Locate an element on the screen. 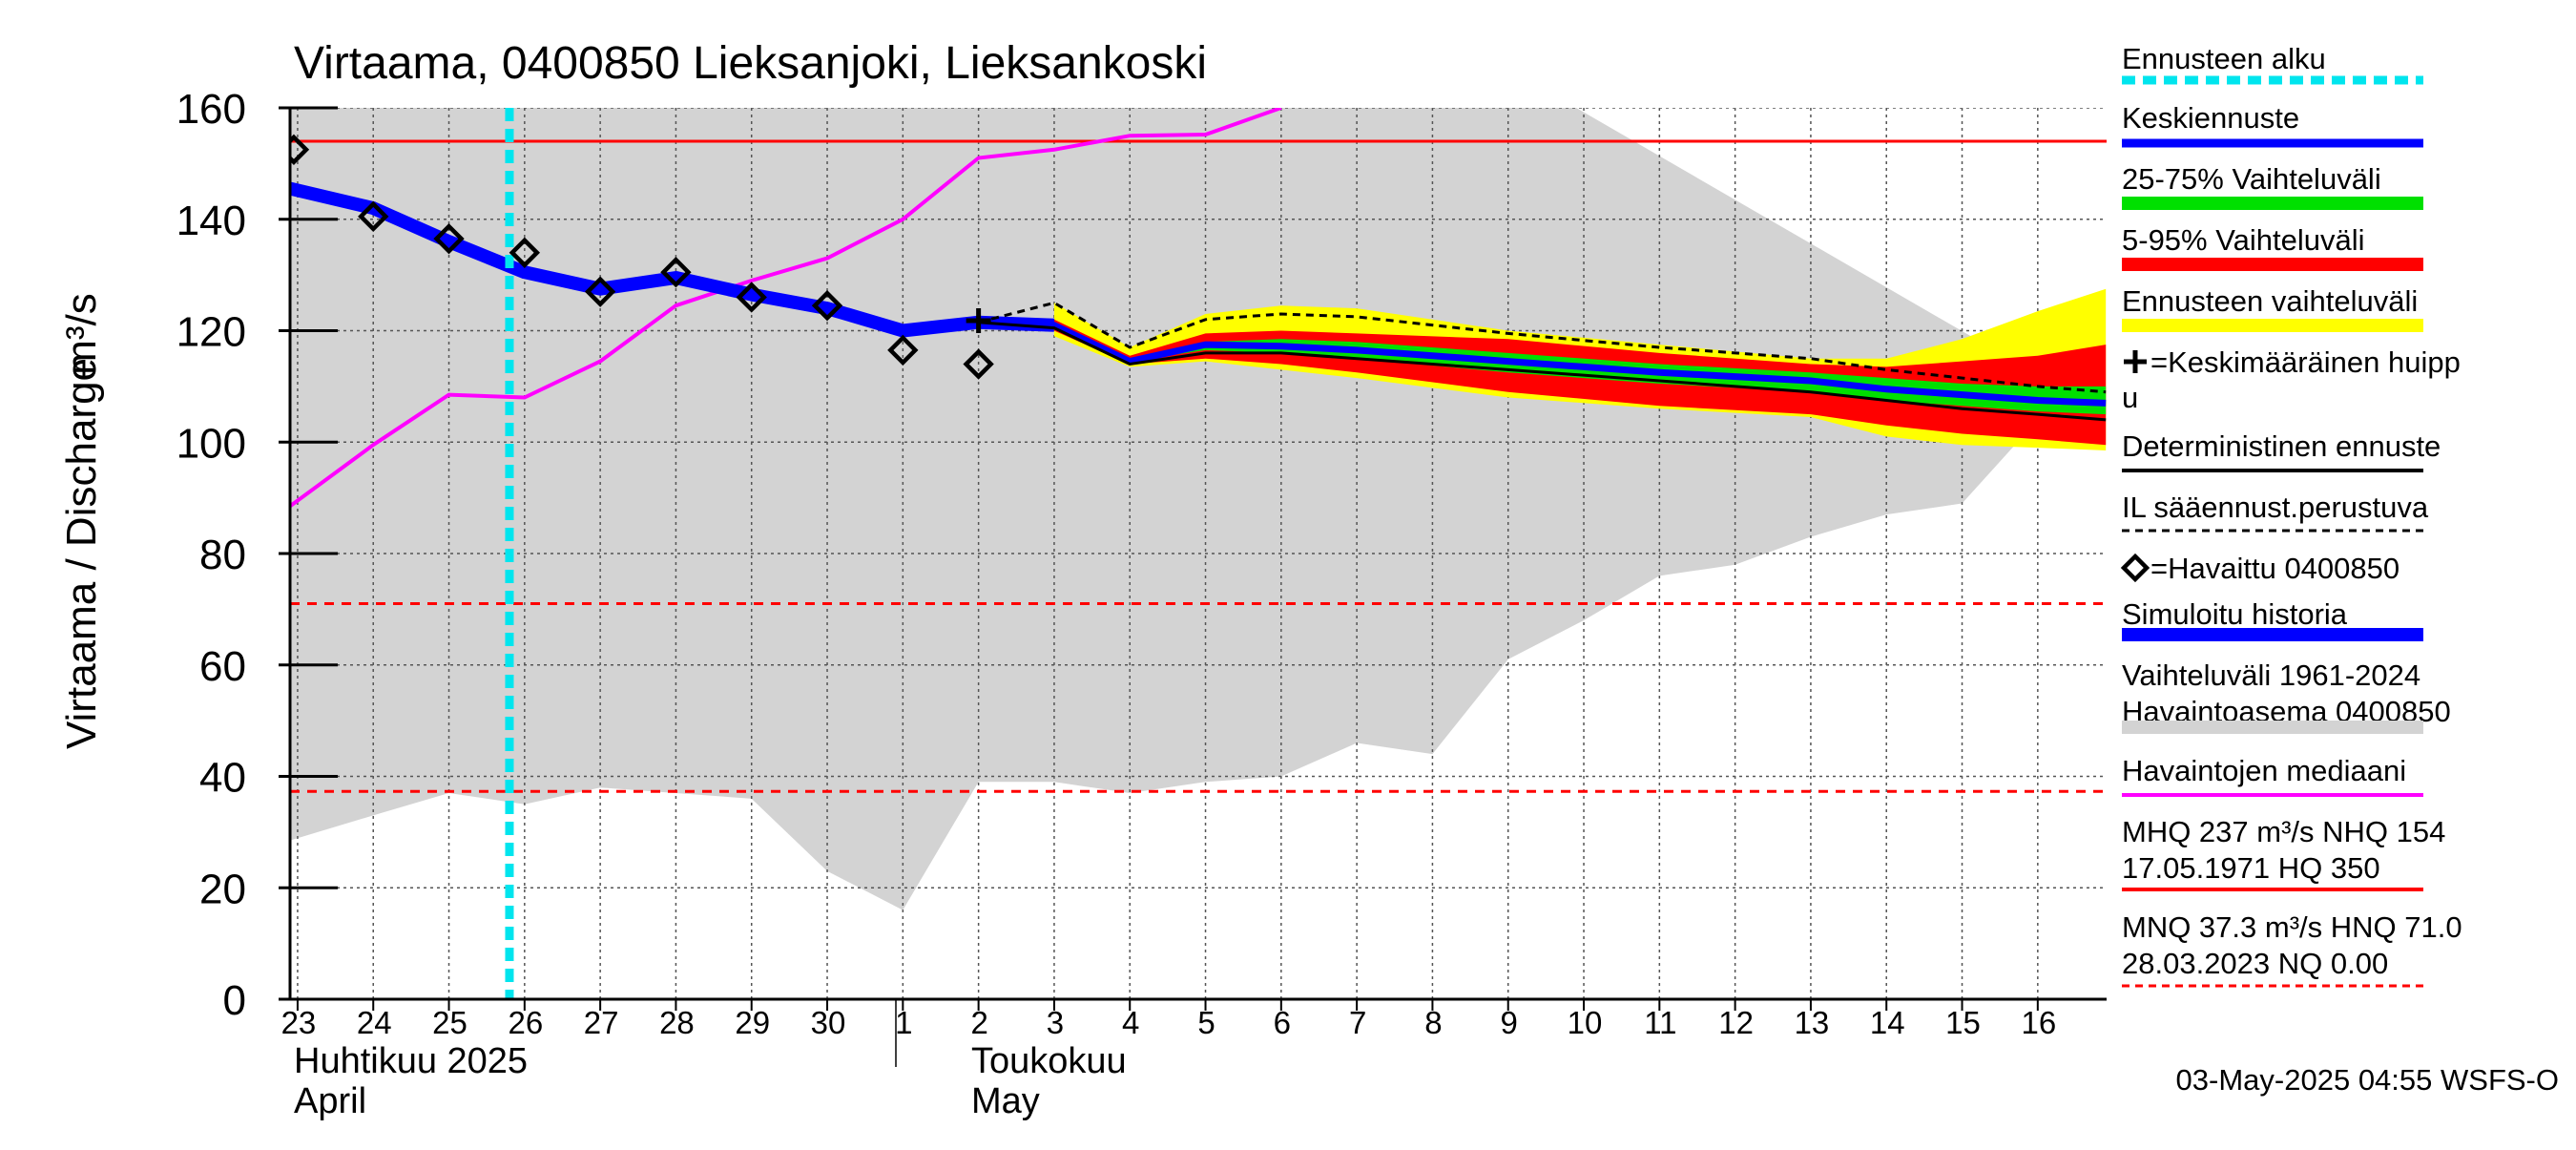 Image resolution: width=2576 pixels, height=1150 pixels. x-tick-label: 25 is located at coordinates (449, 1023).